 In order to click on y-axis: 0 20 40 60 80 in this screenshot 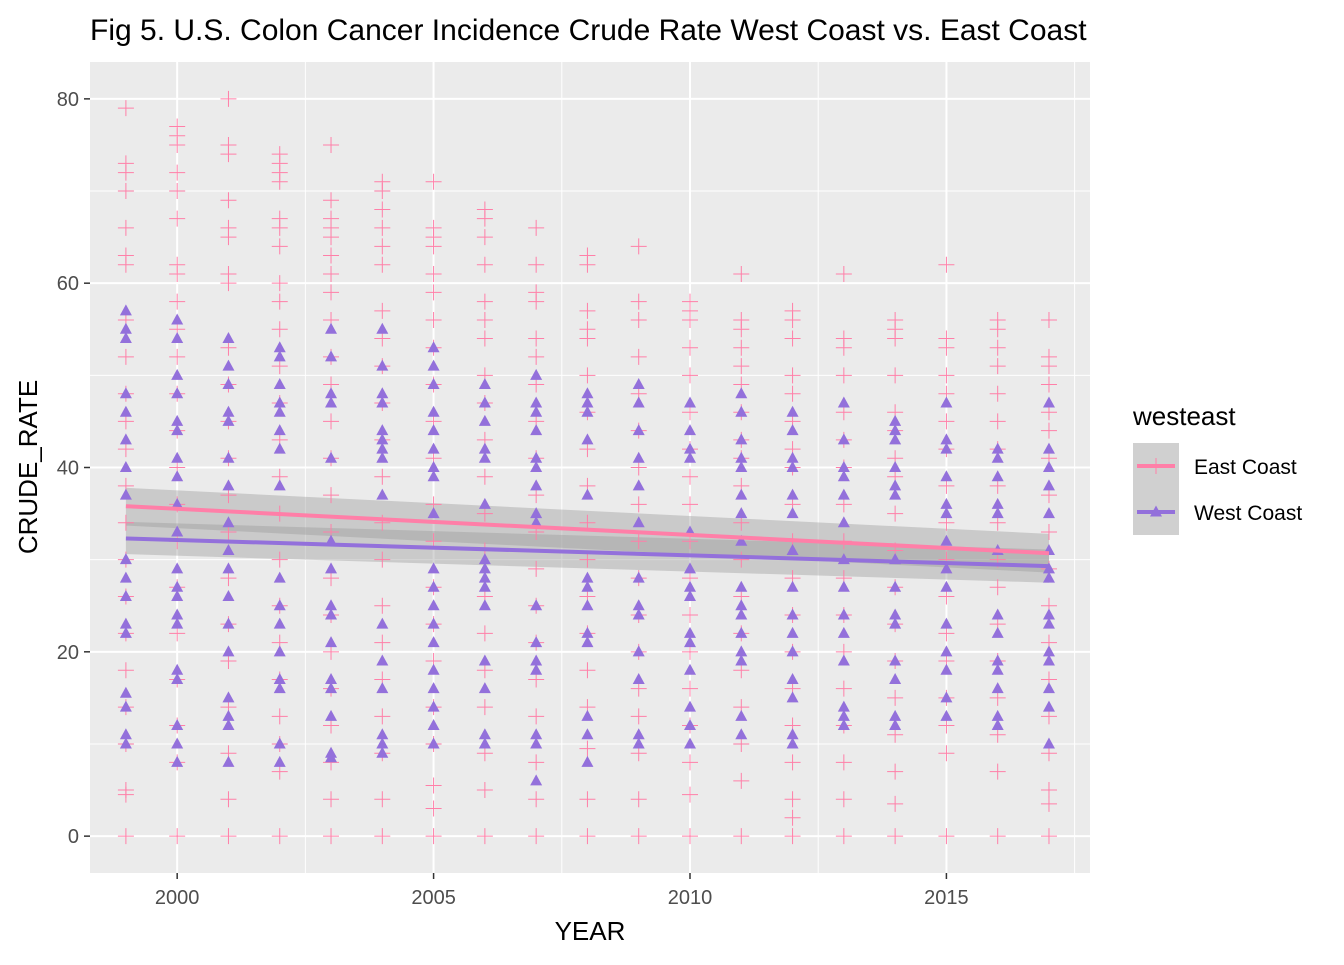, I will do `click(73, 468)`.